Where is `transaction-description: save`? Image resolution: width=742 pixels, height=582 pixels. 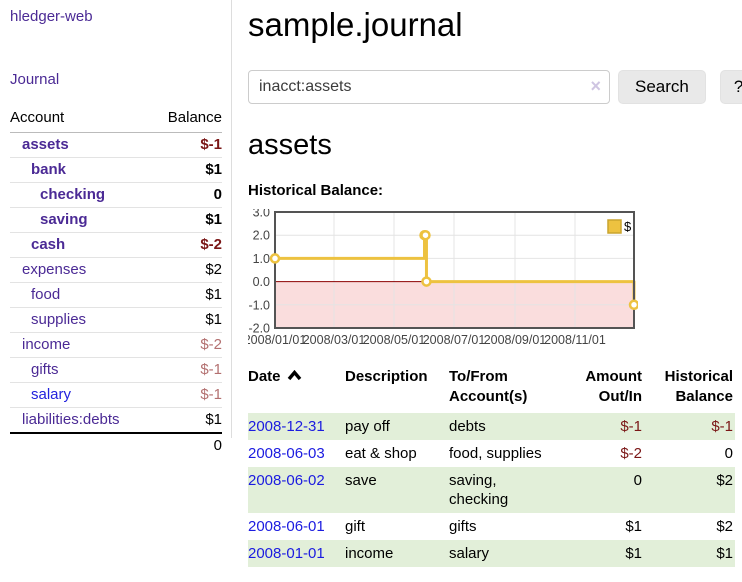
transaction-description: save is located at coordinates (361, 480).